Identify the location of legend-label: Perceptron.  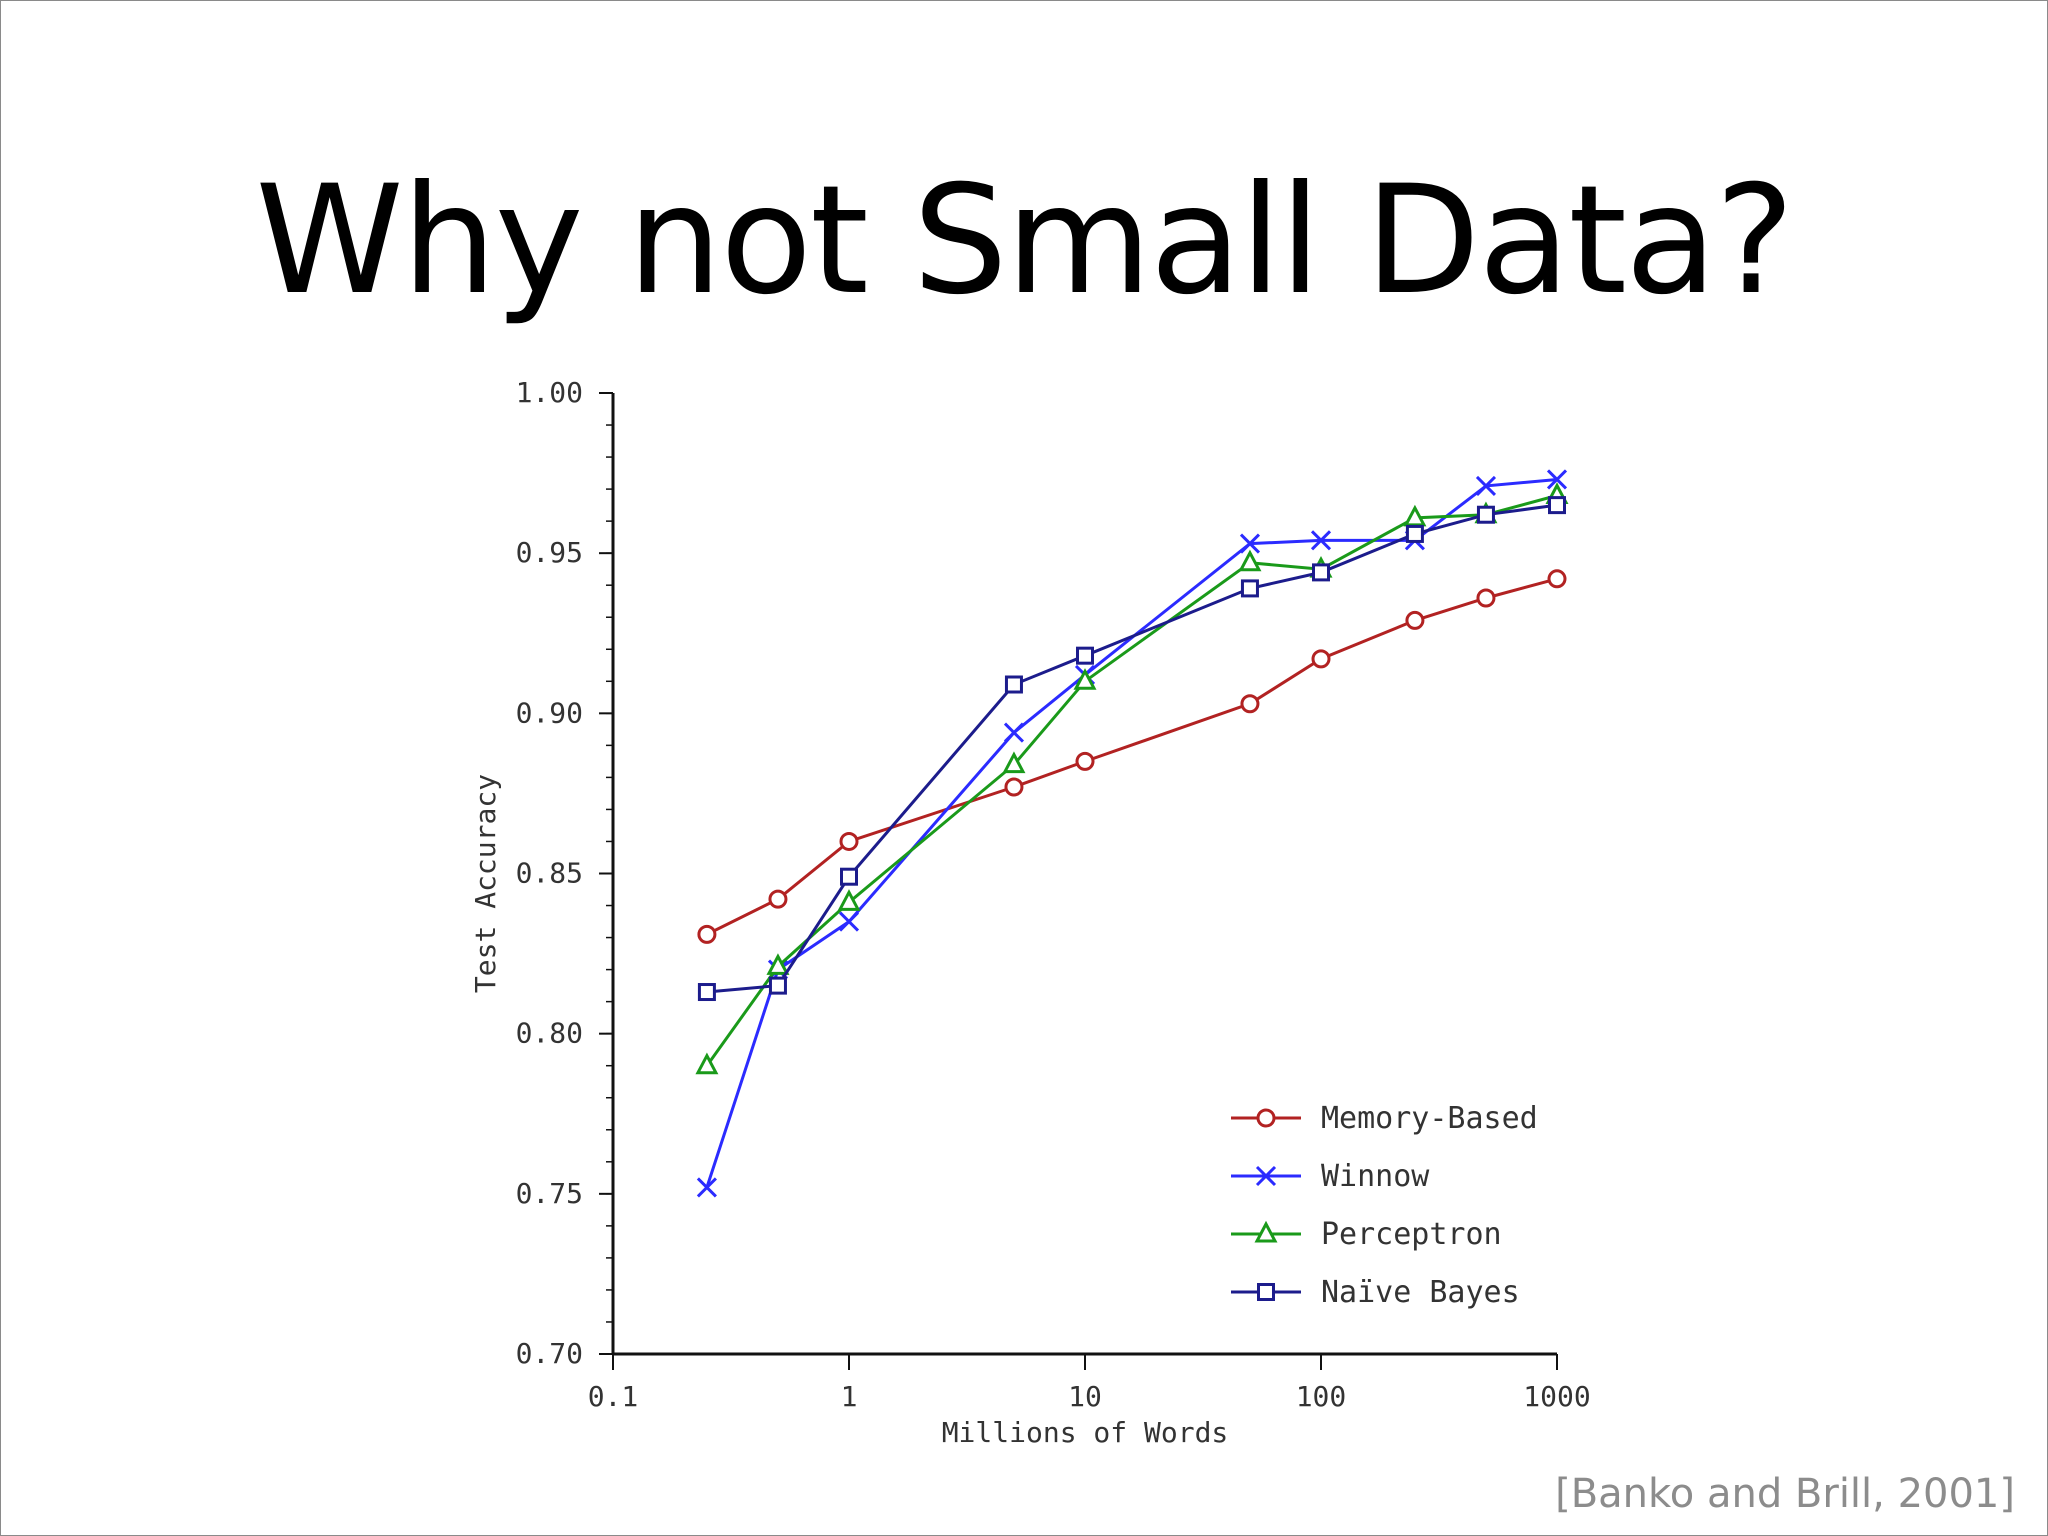
(1411, 1234).